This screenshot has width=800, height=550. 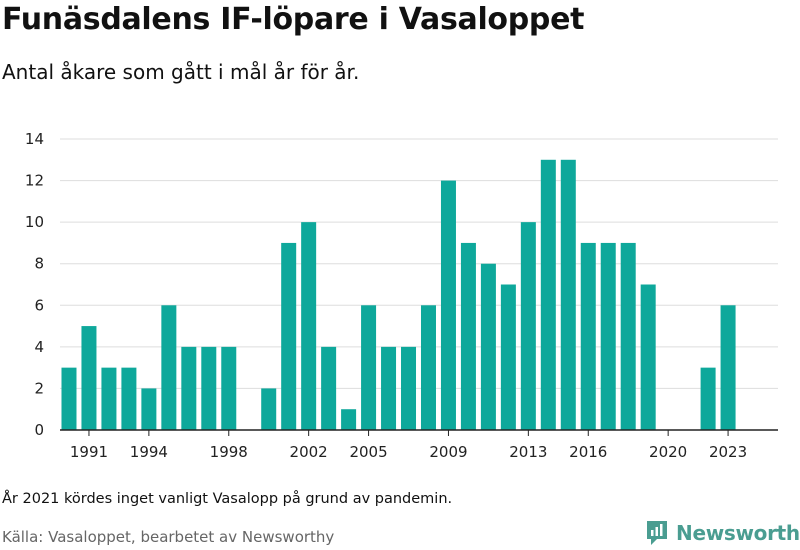 What do you see at coordinates (39, 264) in the screenshot?
I see `y-tick-label: 8` at bounding box center [39, 264].